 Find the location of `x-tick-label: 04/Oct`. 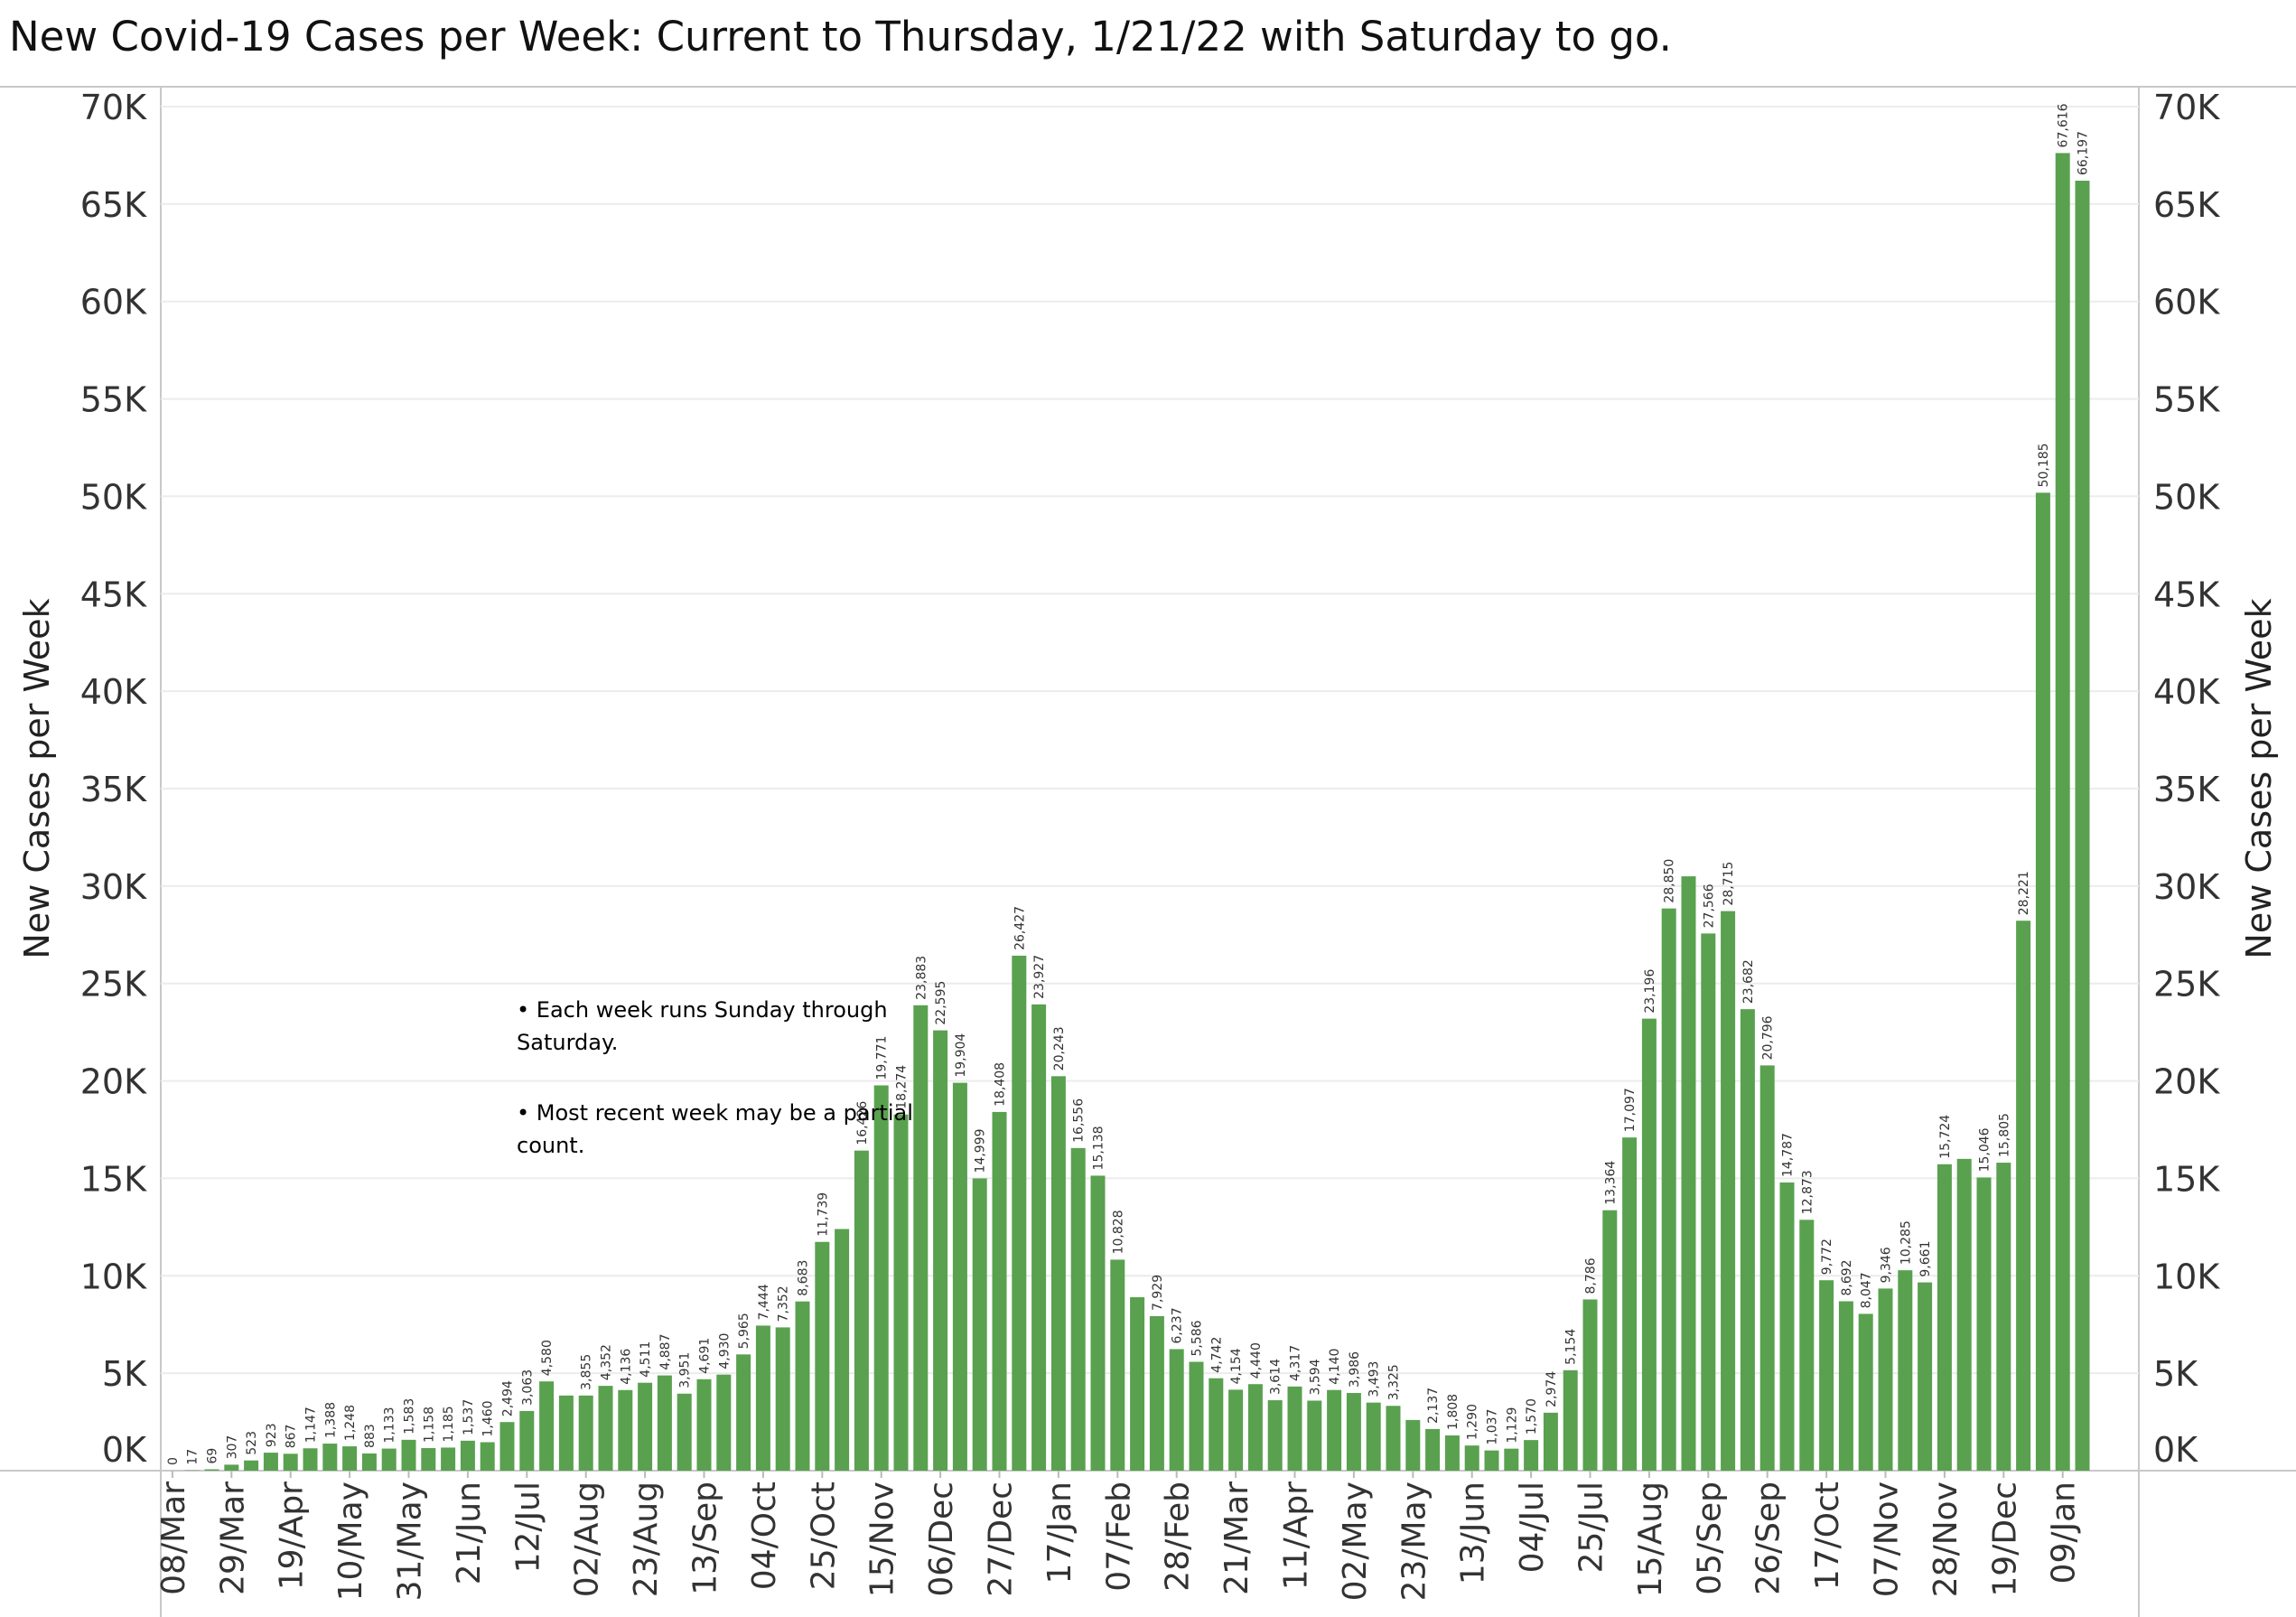

x-tick-label: 04/Oct is located at coordinates (764, 1535).